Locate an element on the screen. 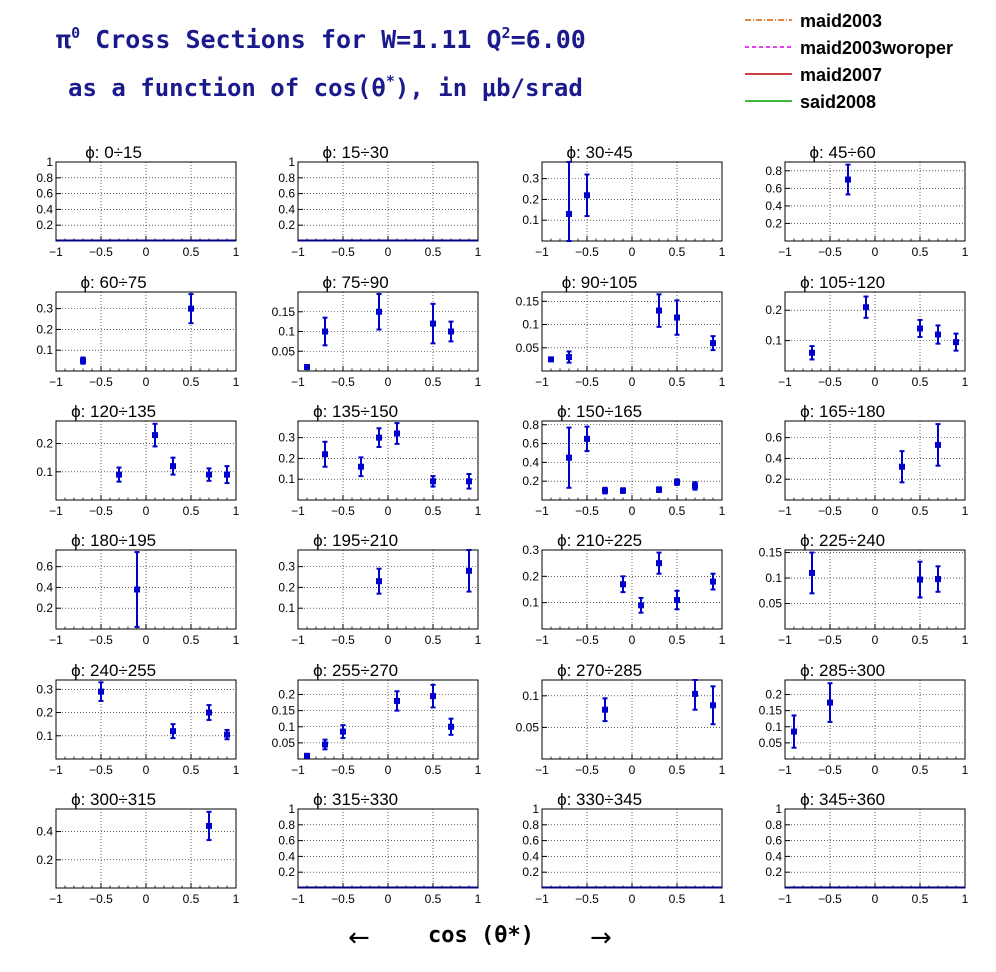 The width and height of the screenshot is (996, 972). panel: ϕ: 180÷195 −1 −0.5 0 0.5 1 0.2 0.4 0.6 is located at coordinates (137, 589).